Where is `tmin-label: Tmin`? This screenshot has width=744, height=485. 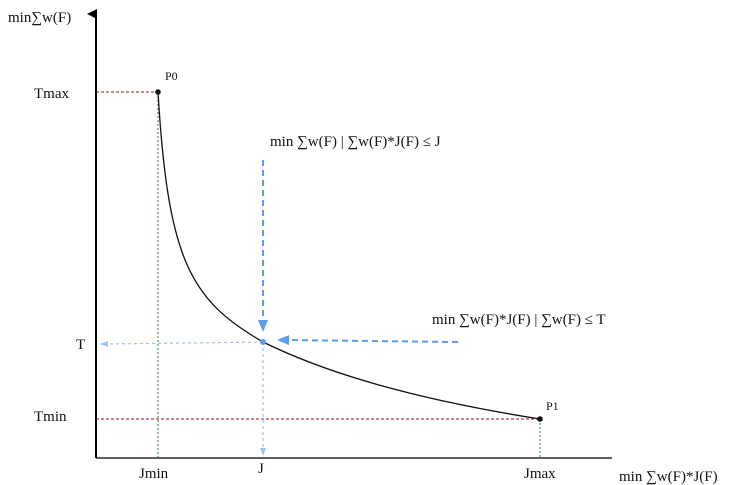 tmin-label: Tmin is located at coordinates (50, 417).